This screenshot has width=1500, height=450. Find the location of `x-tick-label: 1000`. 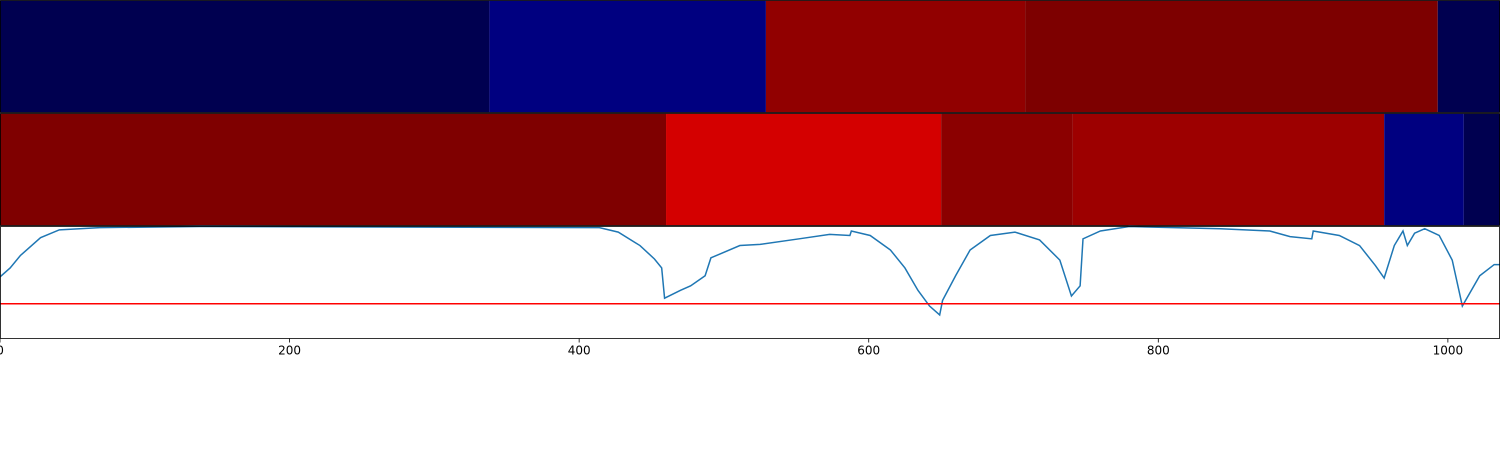

x-tick-label: 1000 is located at coordinates (1448, 350).